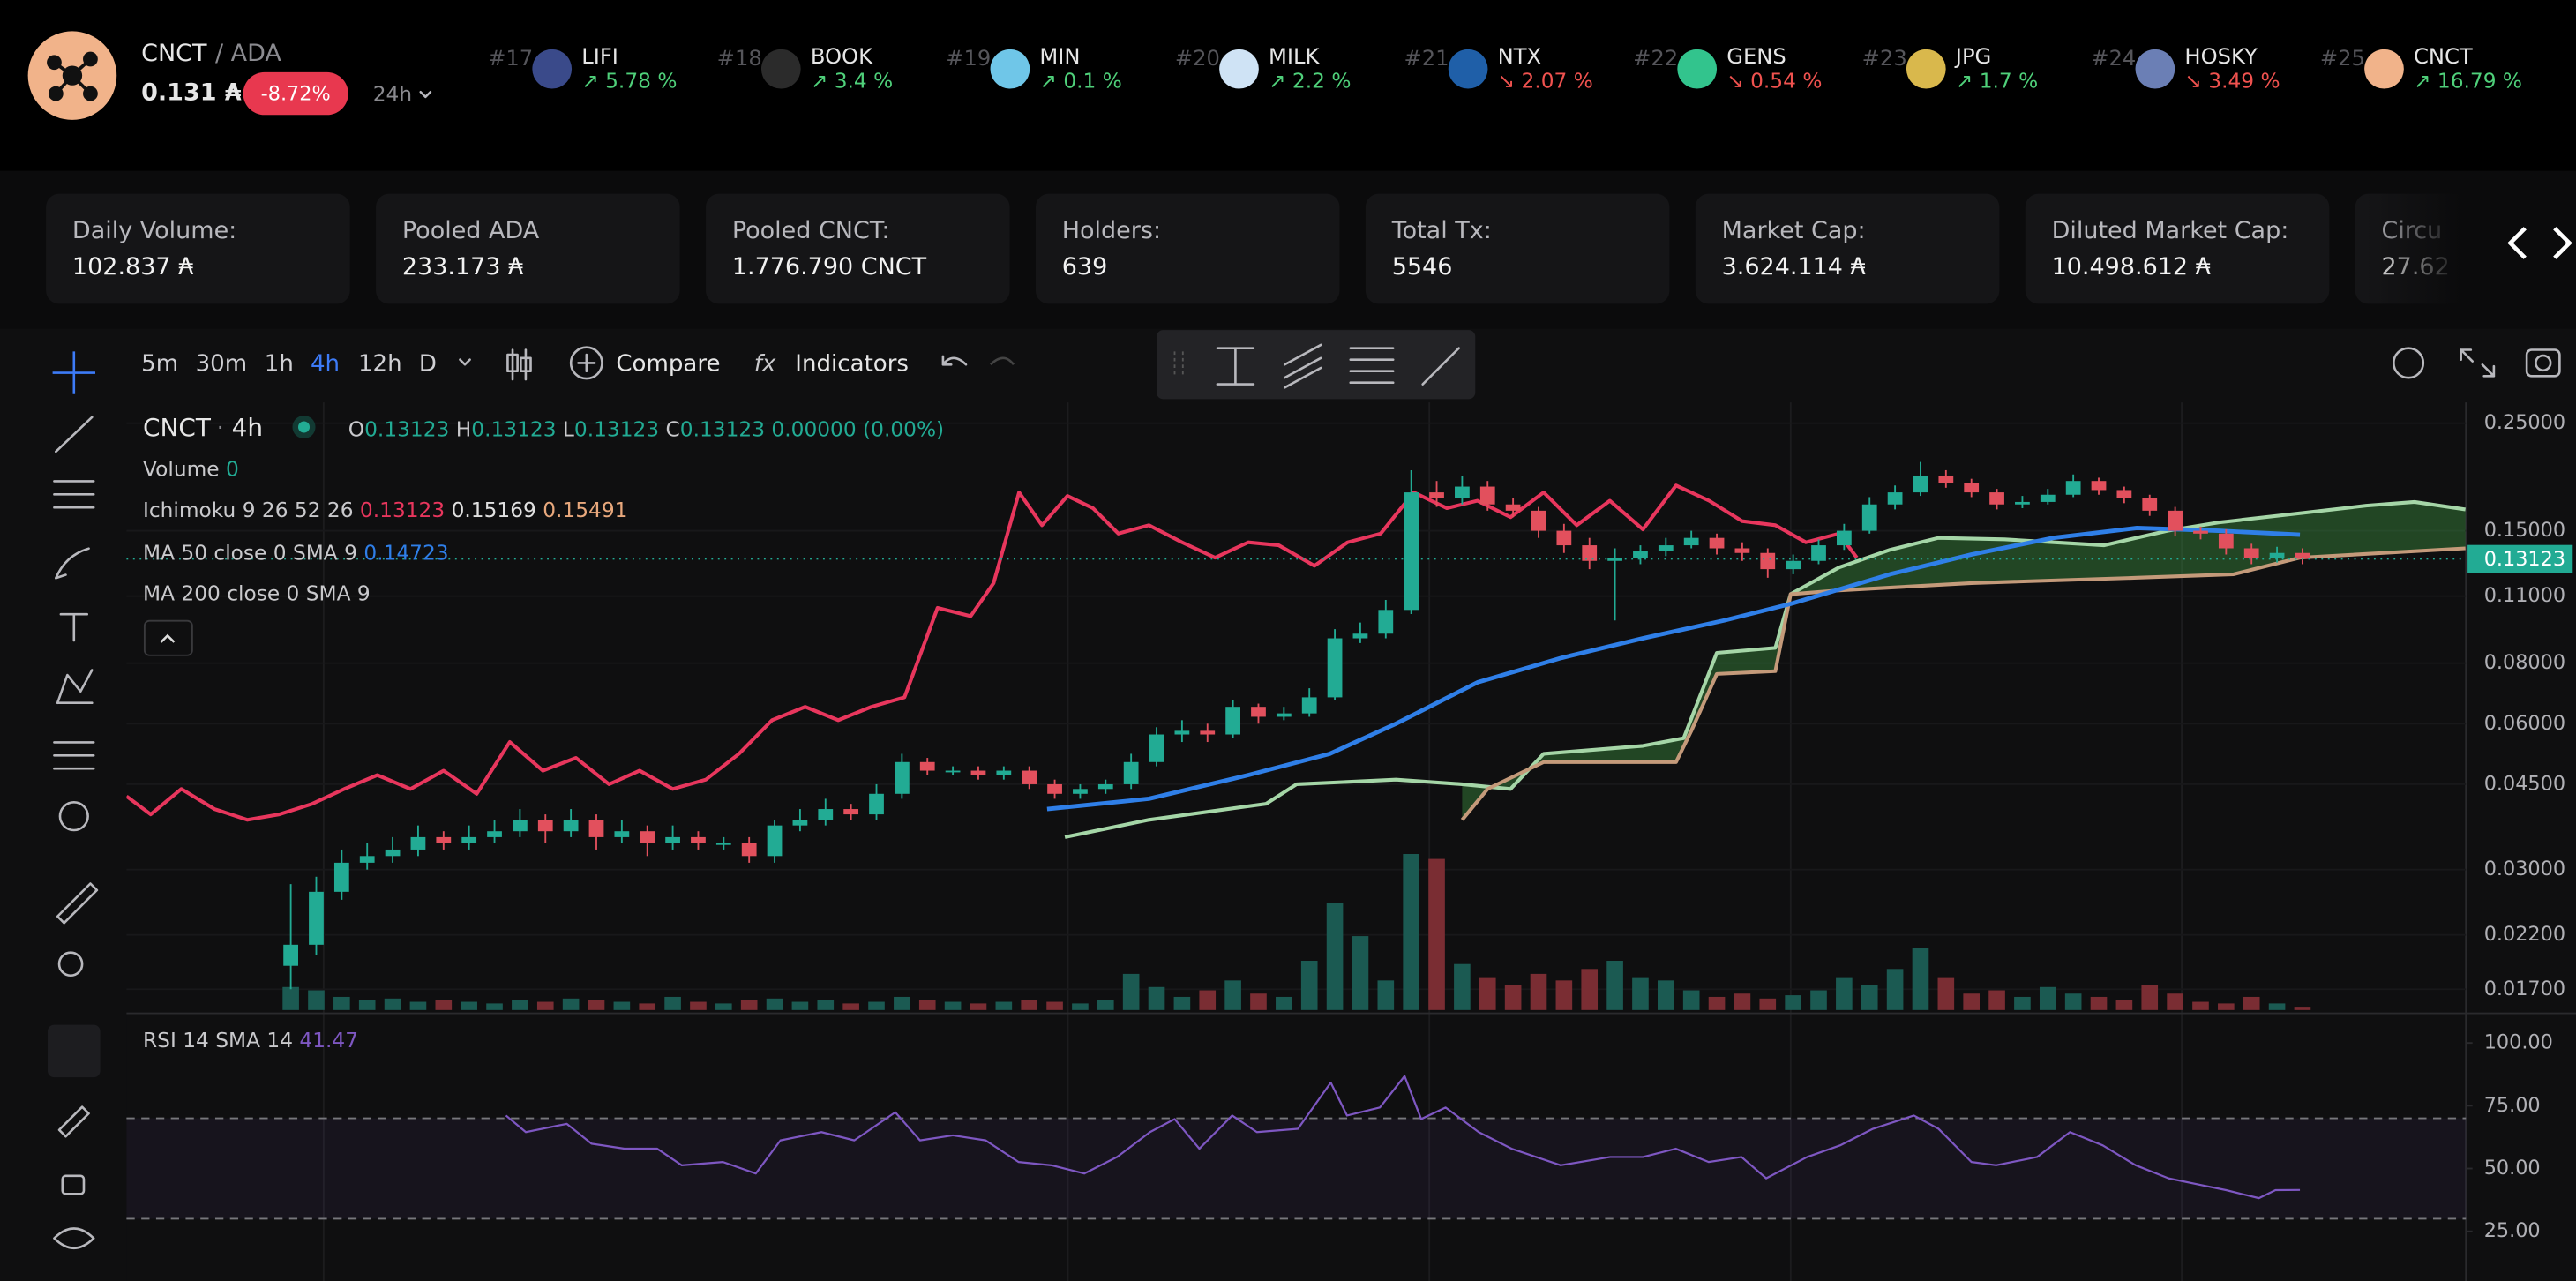  I want to click on ticker-name: JPG, so click(1973, 56).